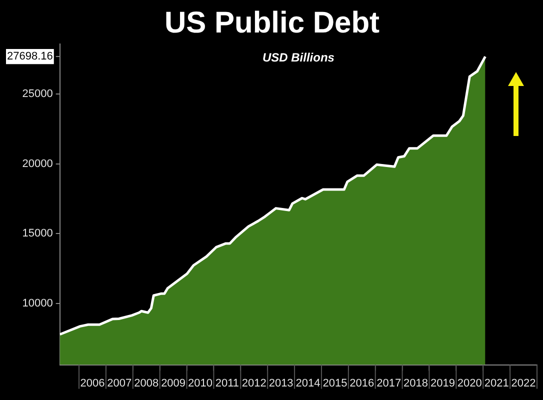  I want to click on x-tick-label: 2006, so click(92, 383).